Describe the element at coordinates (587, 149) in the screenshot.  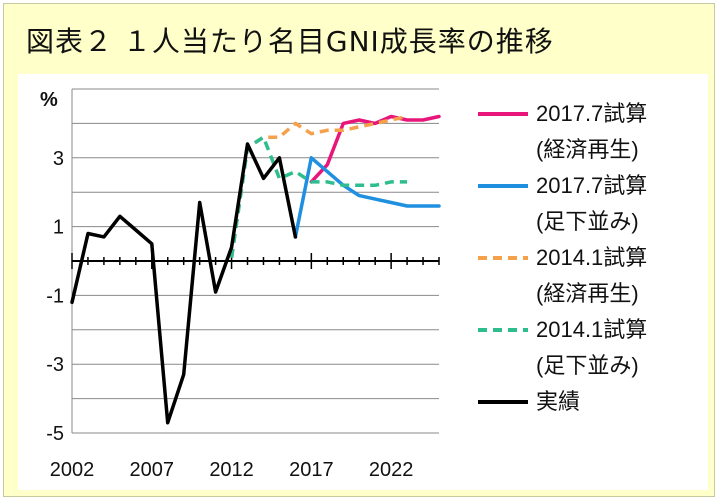
I see `legend-label-1: (経済再生)` at that location.